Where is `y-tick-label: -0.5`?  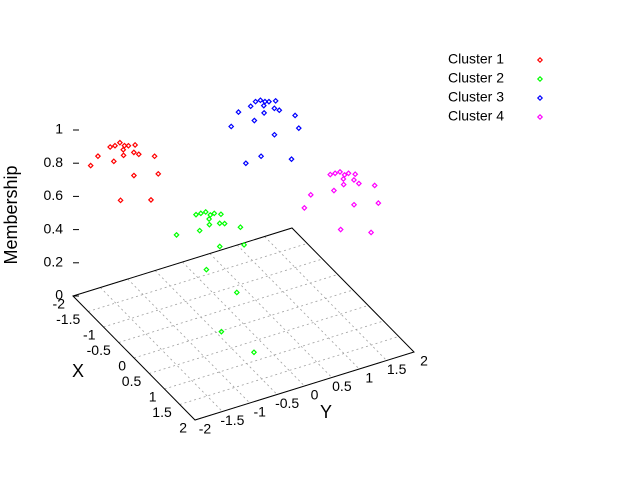 y-tick-label: -0.5 is located at coordinates (287, 403).